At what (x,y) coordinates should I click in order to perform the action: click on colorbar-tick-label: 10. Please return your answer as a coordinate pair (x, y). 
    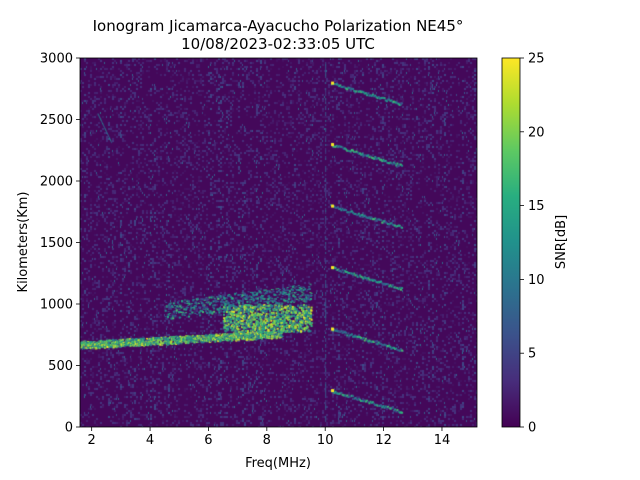
    Looking at the image, I should click on (536, 280).